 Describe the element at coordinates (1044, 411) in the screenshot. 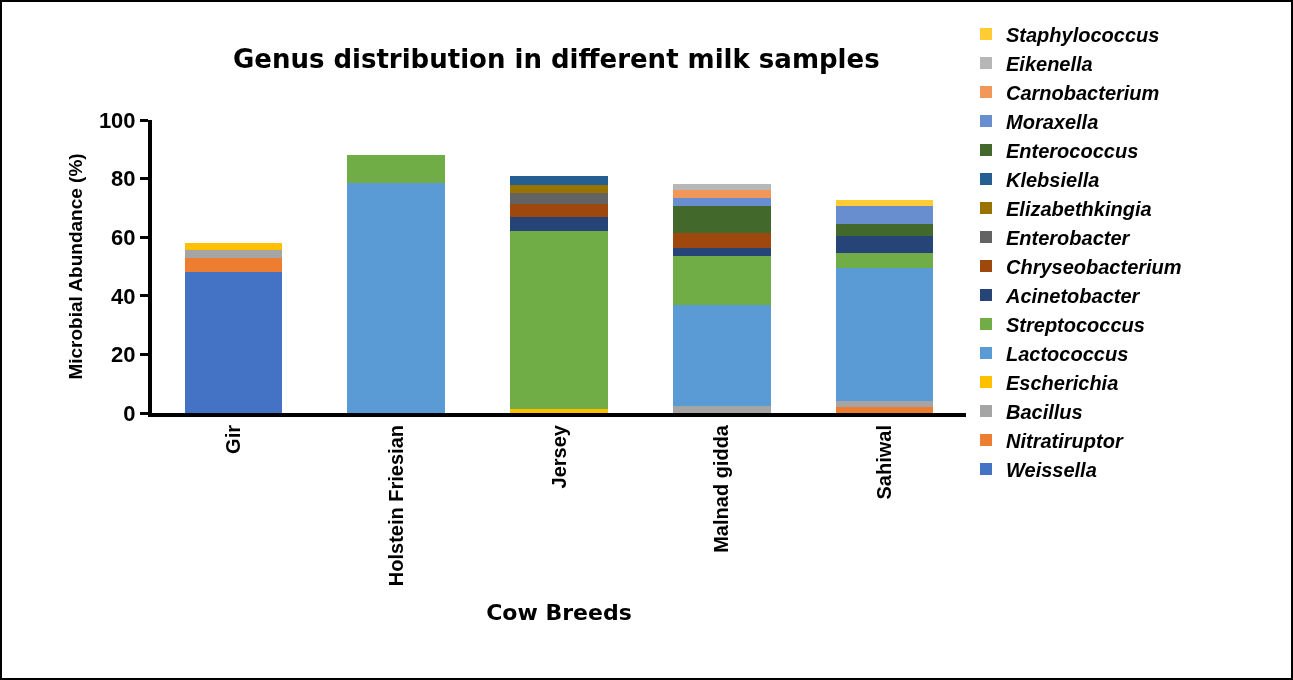

I see `legend-label: Bacillus` at that location.